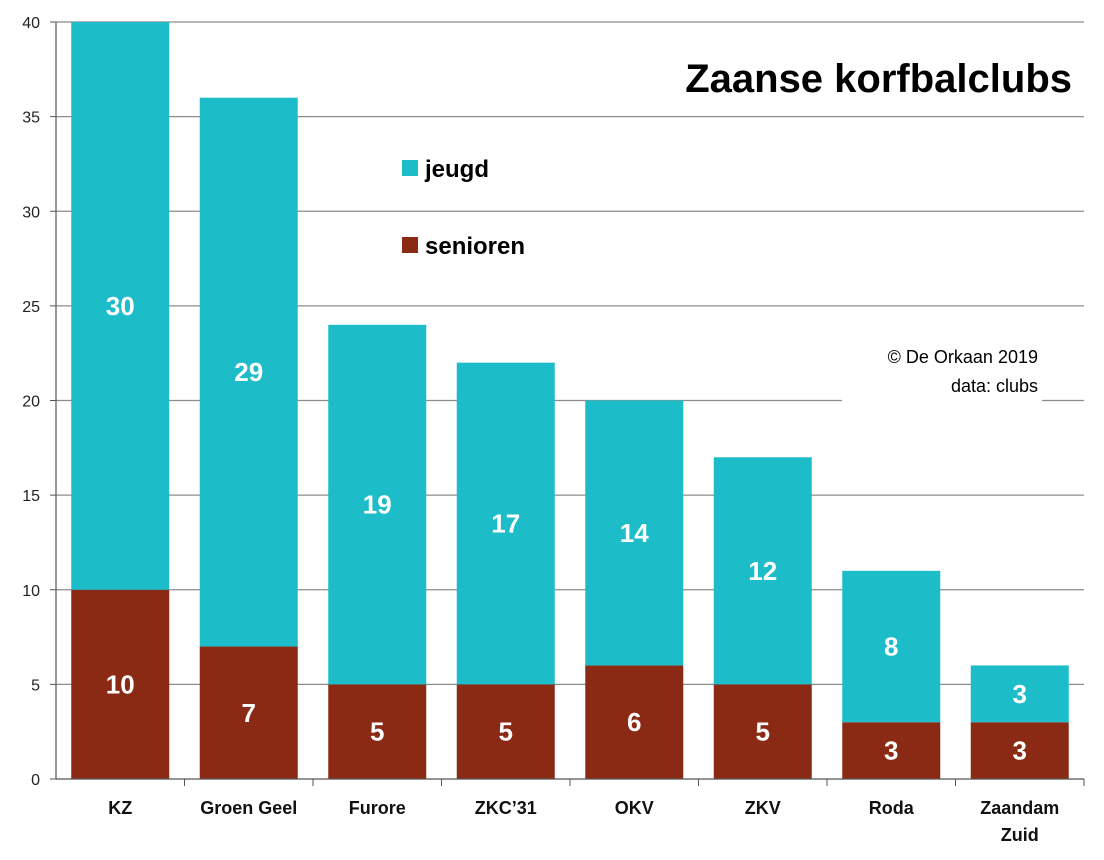  I want to click on bar-value-label: 8, so click(891, 647).